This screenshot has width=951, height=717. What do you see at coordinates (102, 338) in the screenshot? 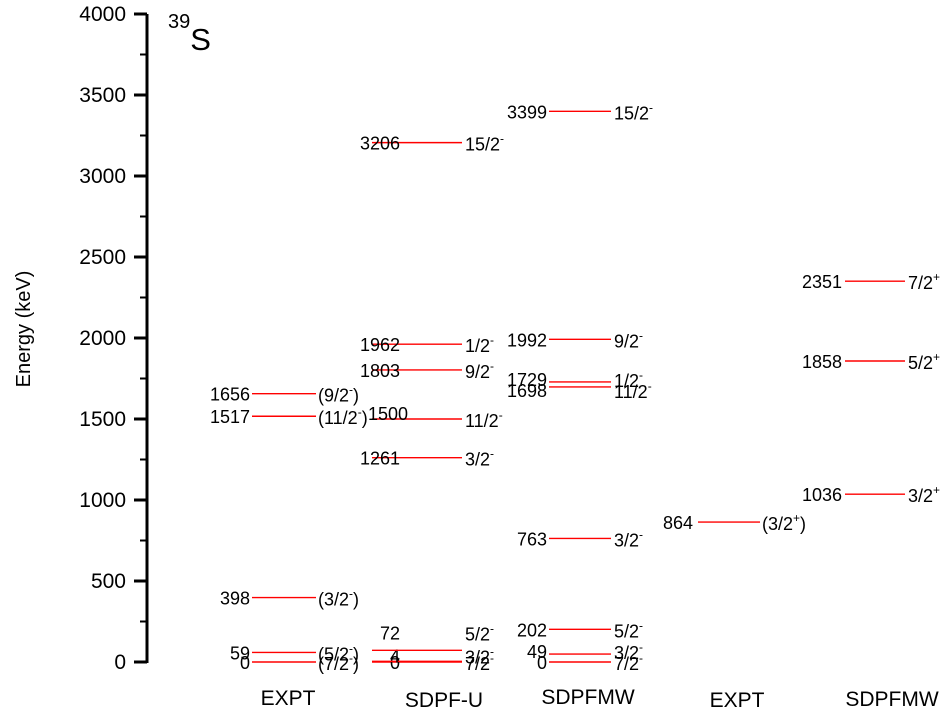
I see `y-tick-label: 2000` at bounding box center [102, 338].